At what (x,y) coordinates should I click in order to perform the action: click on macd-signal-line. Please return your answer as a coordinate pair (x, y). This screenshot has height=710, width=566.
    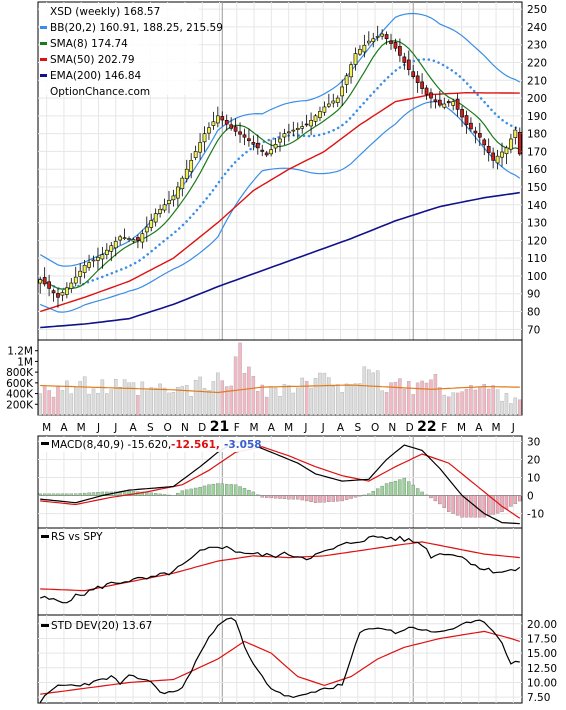
    Looking at the image, I should click on (280, 482).